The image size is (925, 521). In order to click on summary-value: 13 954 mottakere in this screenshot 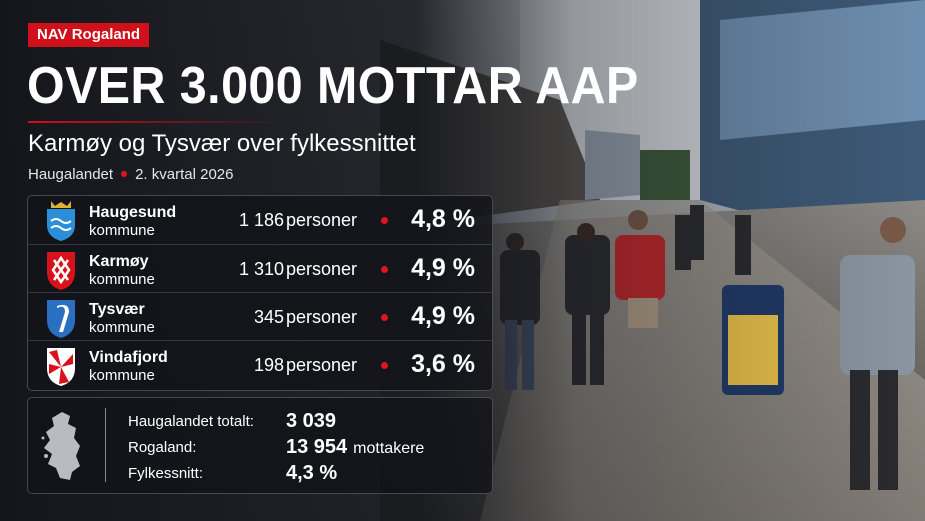, I will do `click(355, 447)`.